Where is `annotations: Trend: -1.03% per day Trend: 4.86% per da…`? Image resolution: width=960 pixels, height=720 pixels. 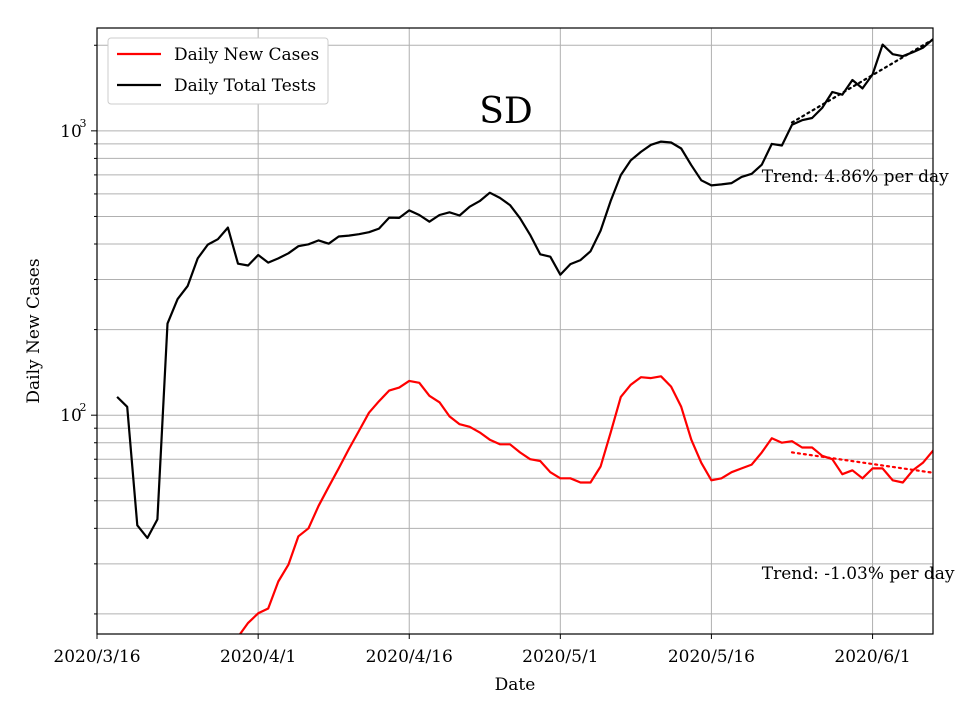 annotations: Trend: -1.03% per day Trend: 4.86% per da… is located at coordinates (858, 375).